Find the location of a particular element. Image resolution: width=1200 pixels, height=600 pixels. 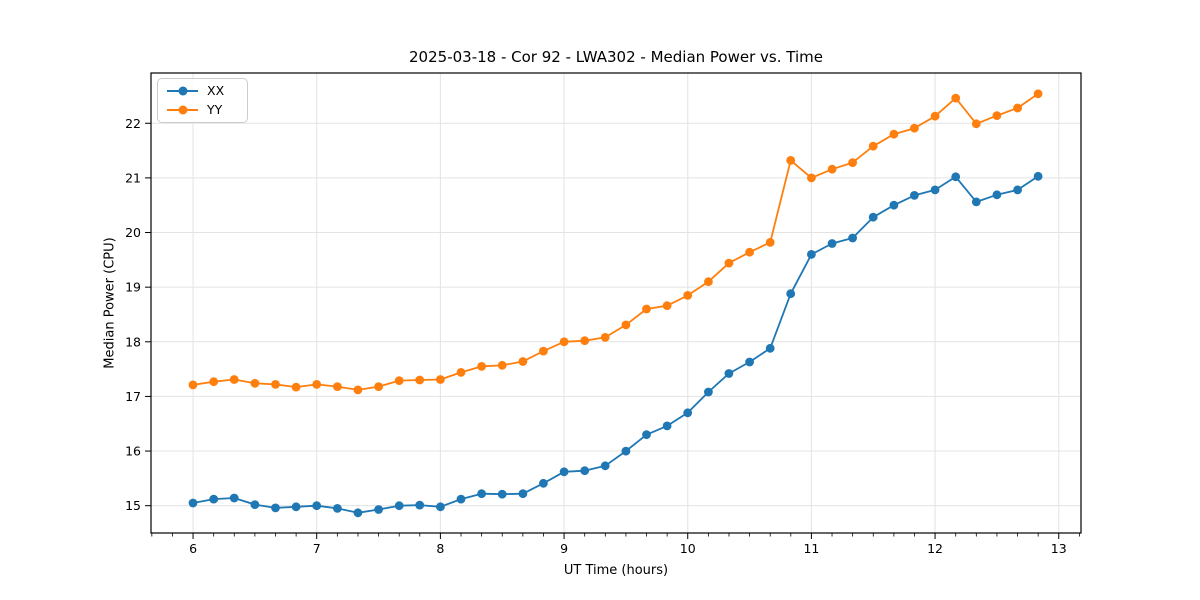

legend-label-xx: XX is located at coordinates (216, 90).